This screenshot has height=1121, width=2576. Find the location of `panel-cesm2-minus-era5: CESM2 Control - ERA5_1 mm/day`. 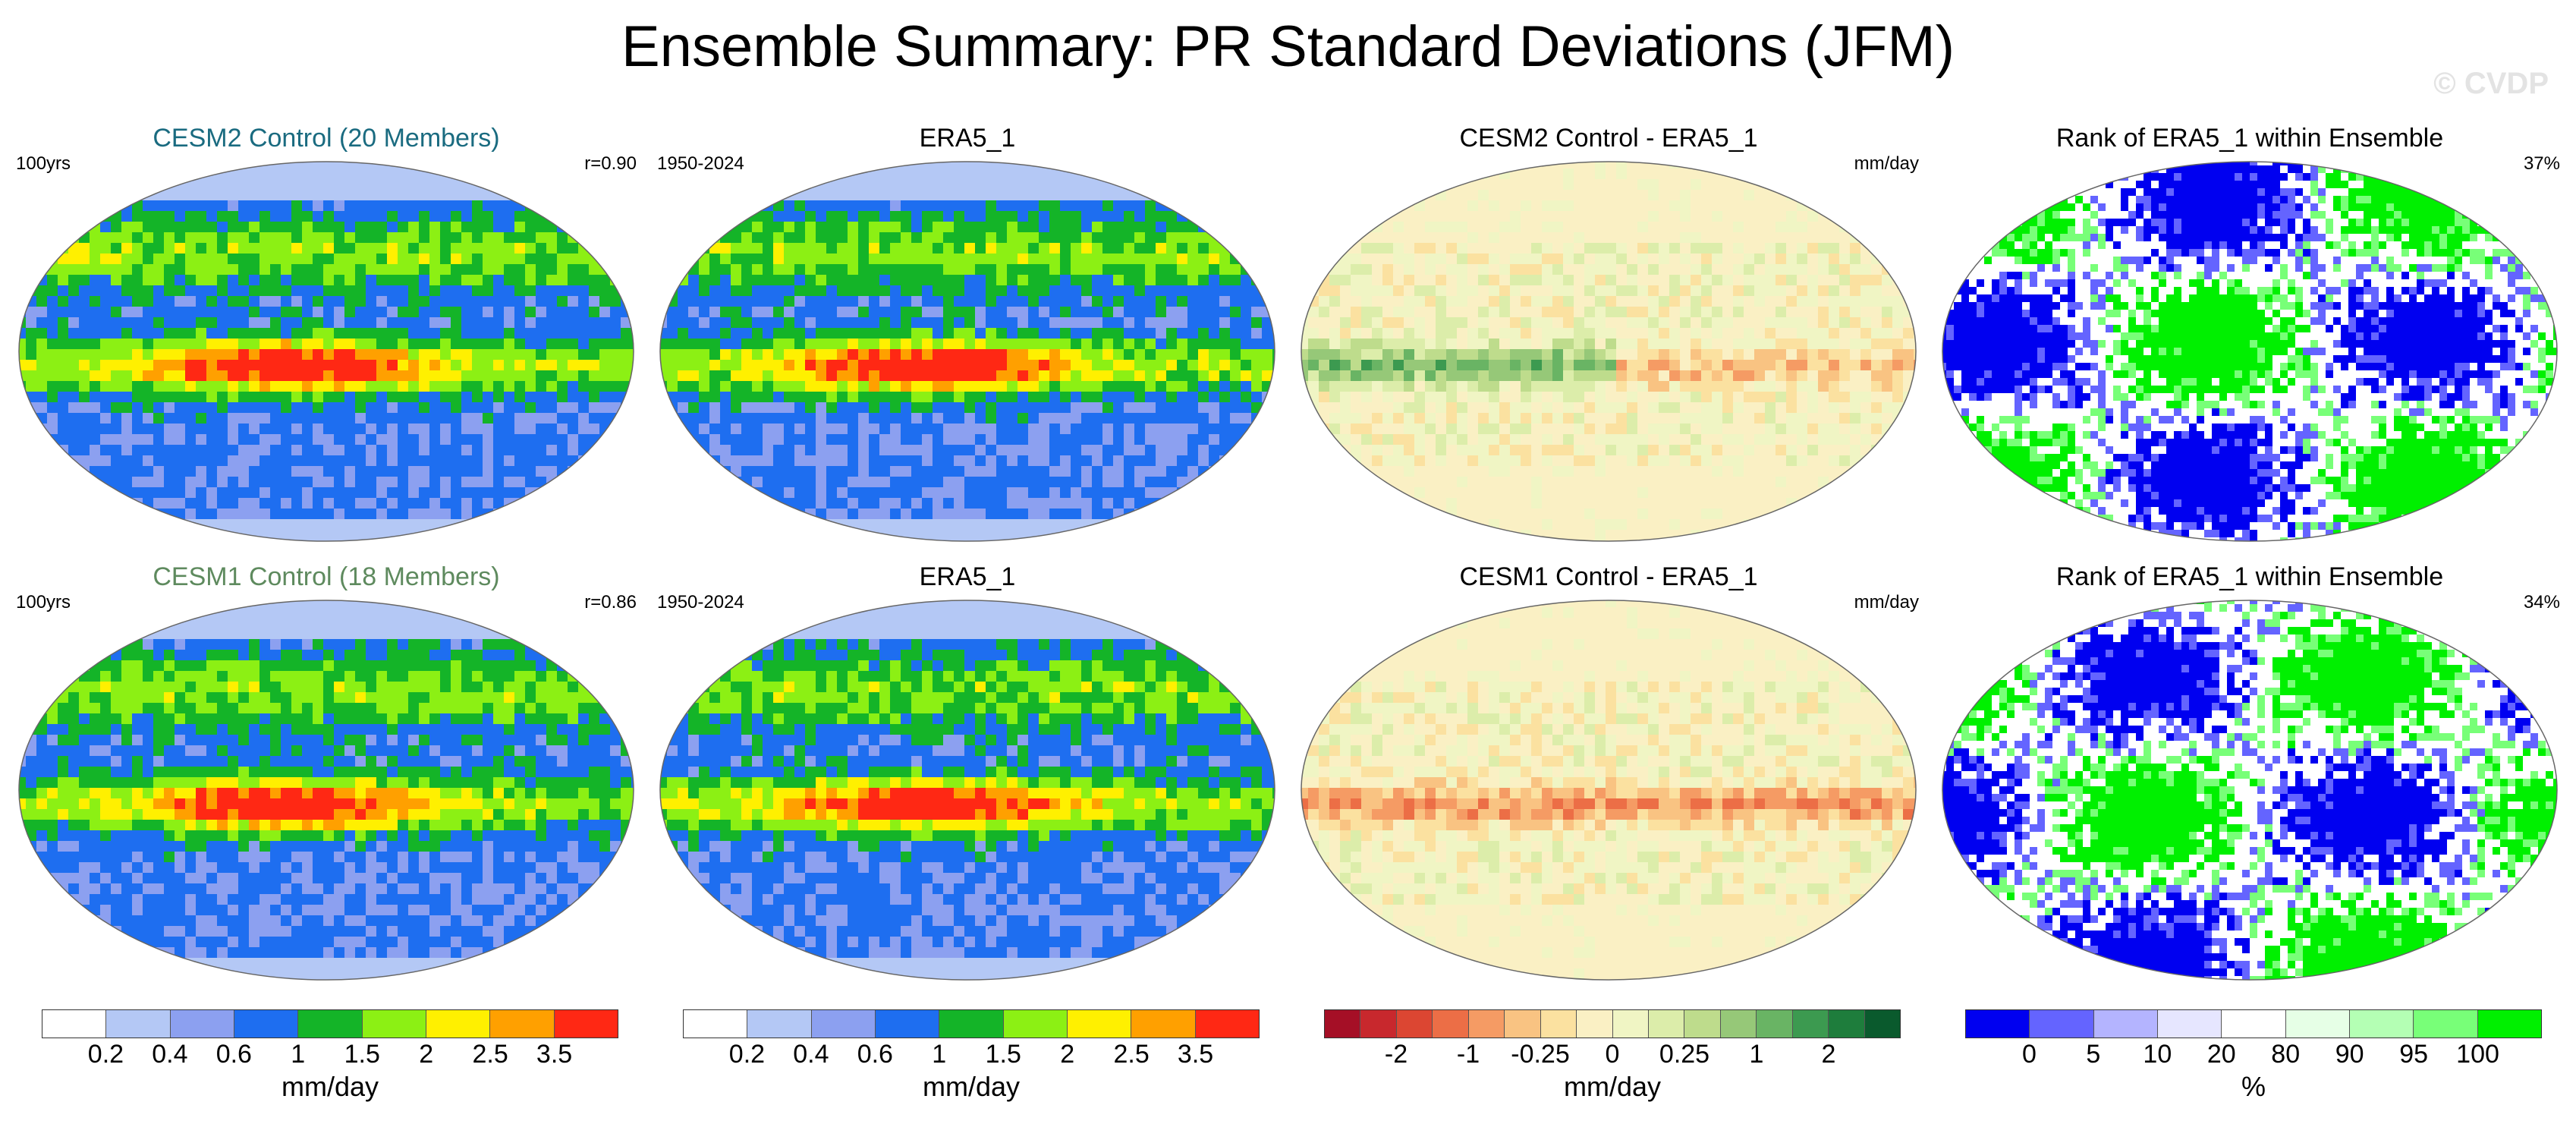

panel-cesm2-minus-era5: CESM2 Control - ERA5_1 mm/day is located at coordinates (1608, 333).